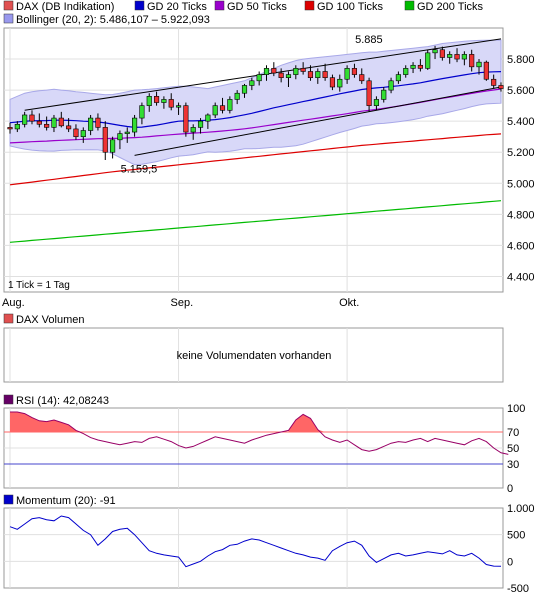 The image size is (545, 610). What do you see at coordinates (168, 422) in the screenshot?
I see `rsi-overbought-fill` at bounding box center [168, 422].